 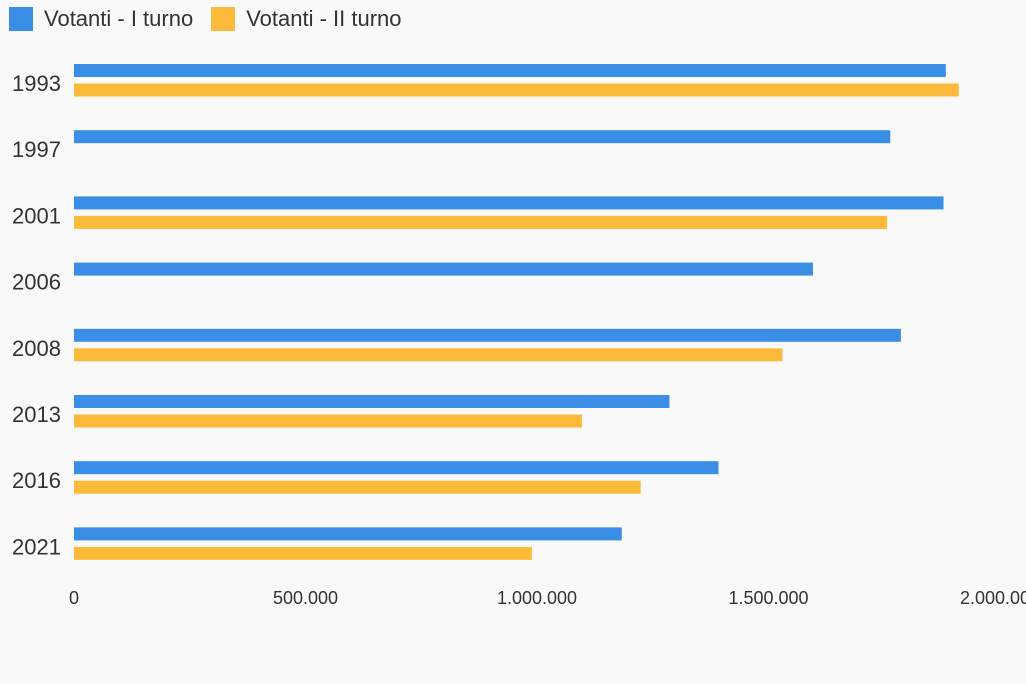 What do you see at coordinates (119, 18) in the screenshot?
I see `legend-label-series-1: Votanti - I turno` at bounding box center [119, 18].